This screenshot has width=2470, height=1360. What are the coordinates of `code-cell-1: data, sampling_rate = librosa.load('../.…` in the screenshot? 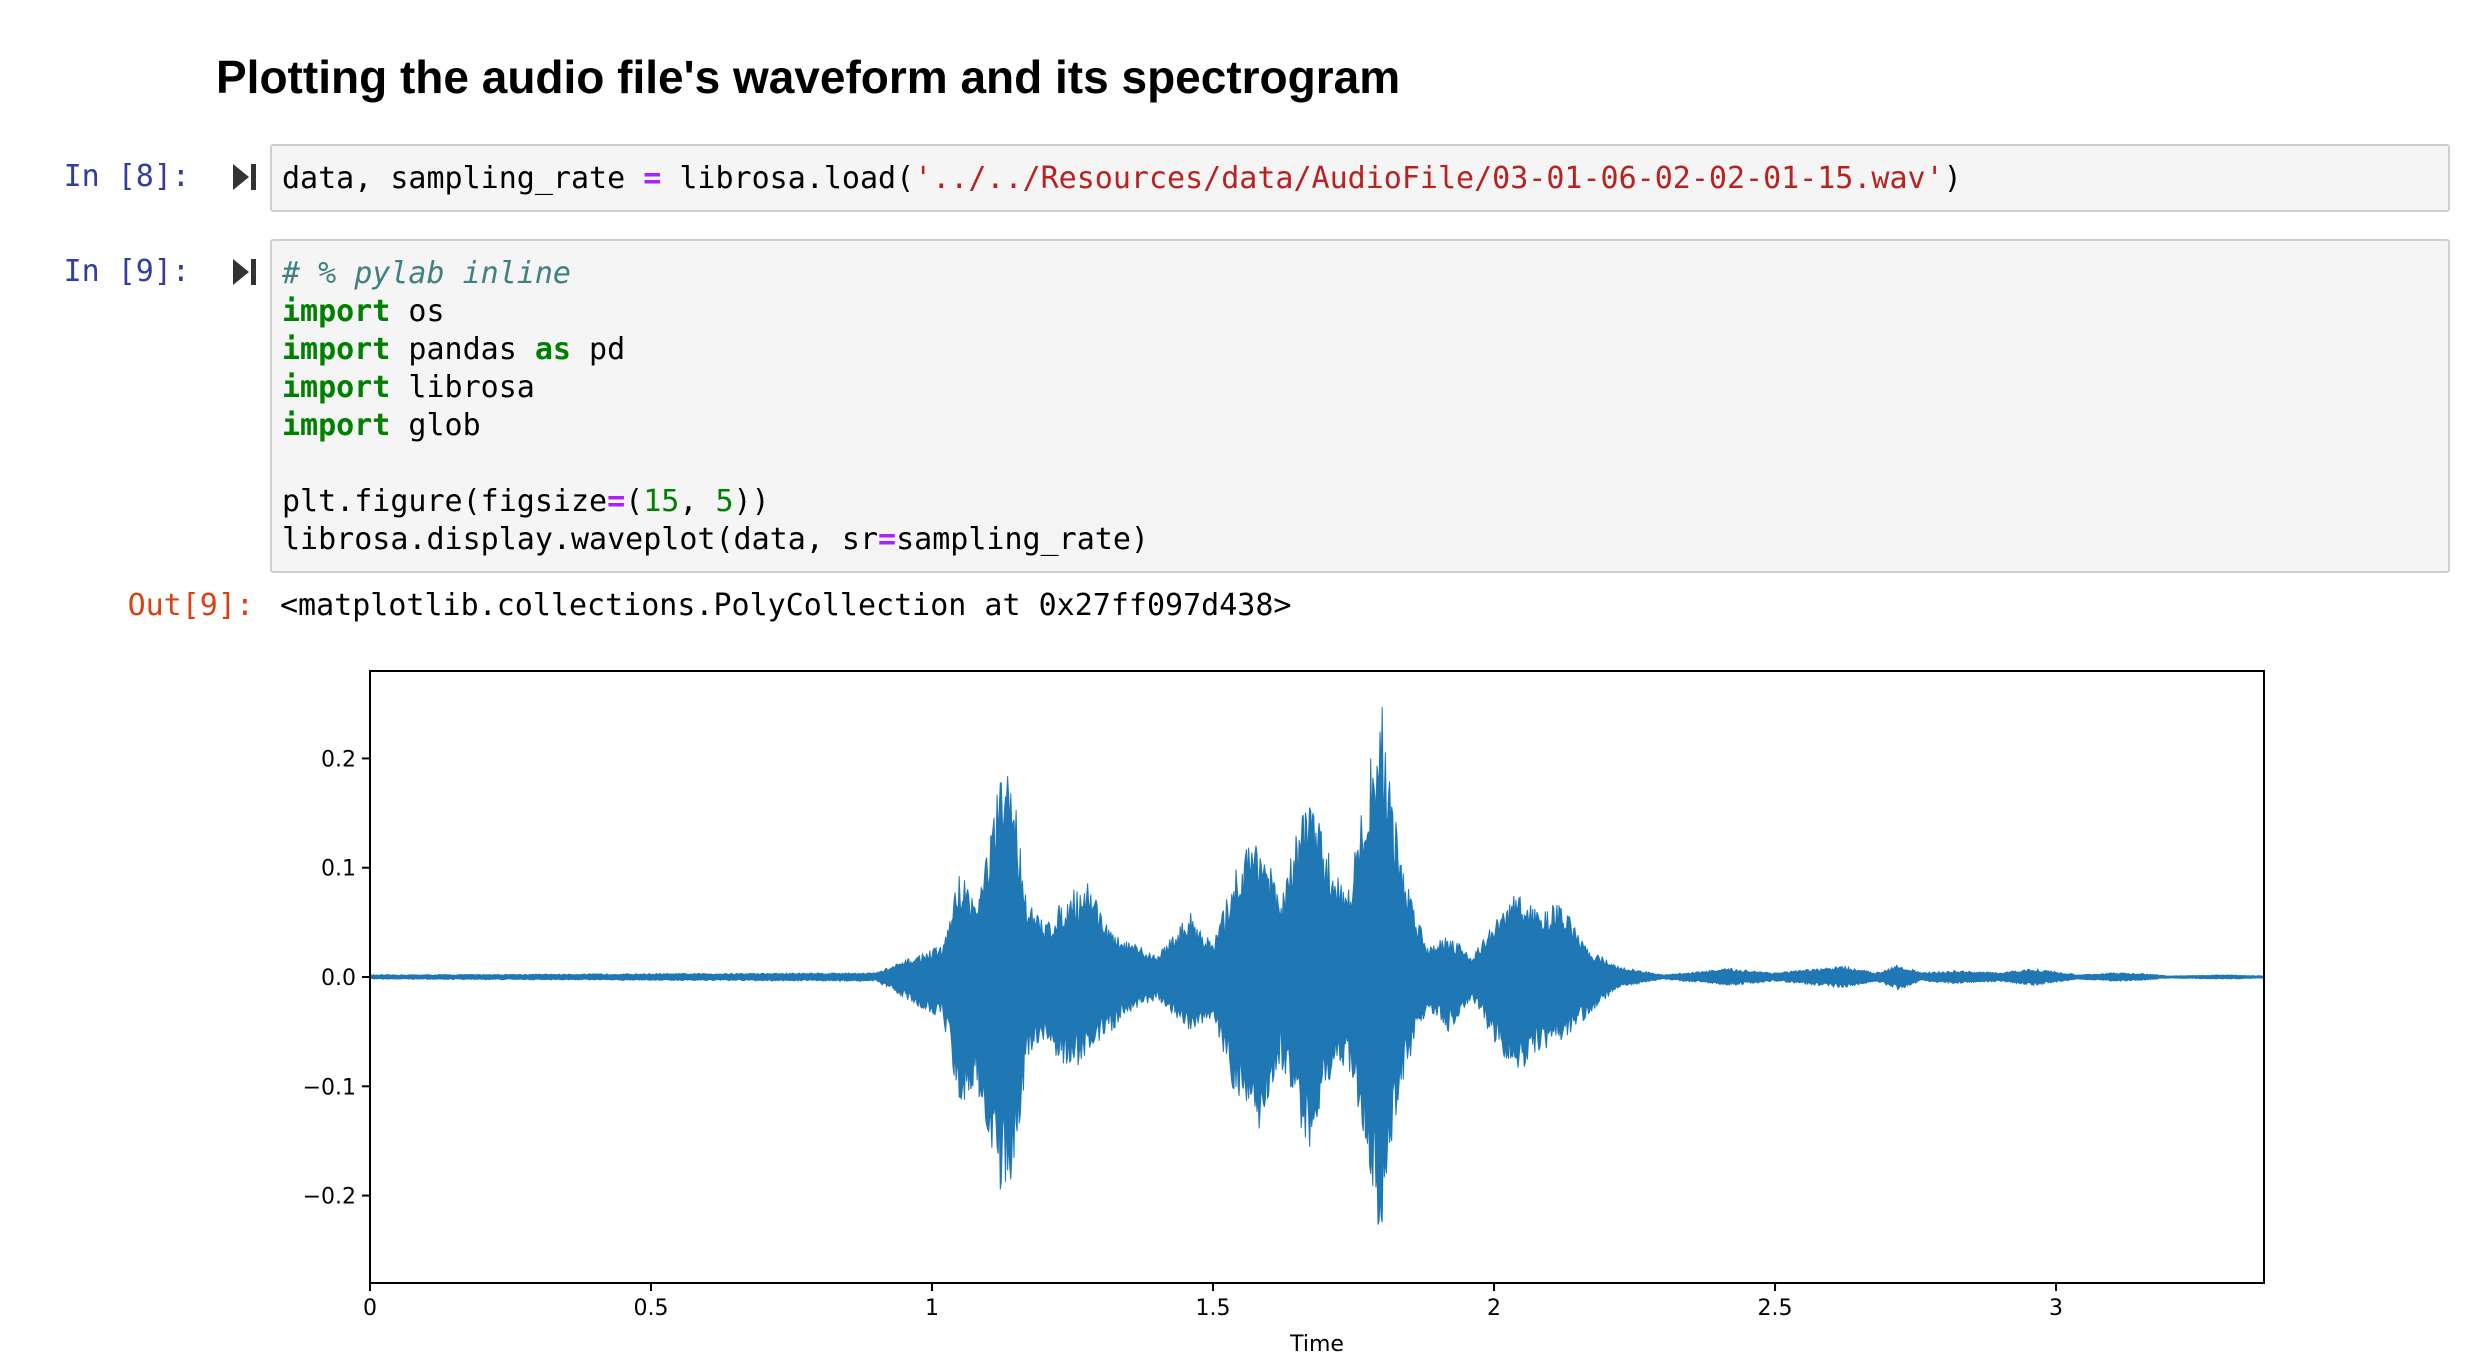 It's located at (1360, 178).